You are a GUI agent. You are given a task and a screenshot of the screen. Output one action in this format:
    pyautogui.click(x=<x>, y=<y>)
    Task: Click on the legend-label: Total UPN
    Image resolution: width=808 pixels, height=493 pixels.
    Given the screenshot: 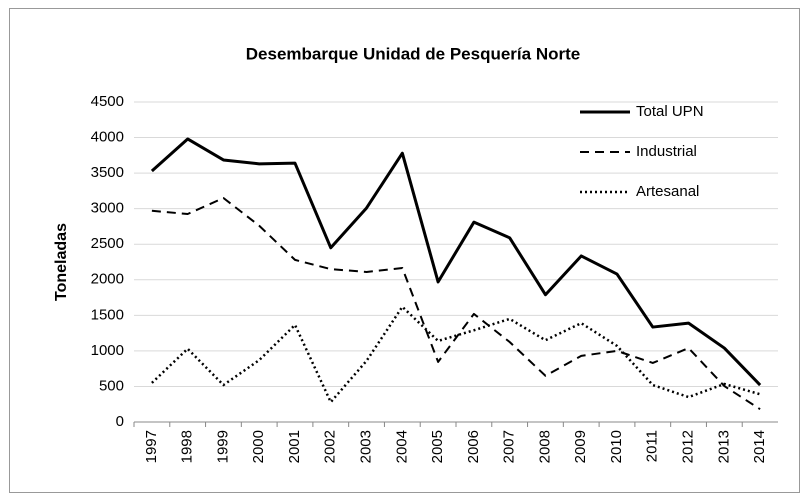 What is the action you would take?
    pyautogui.click(x=670, y=111)
    